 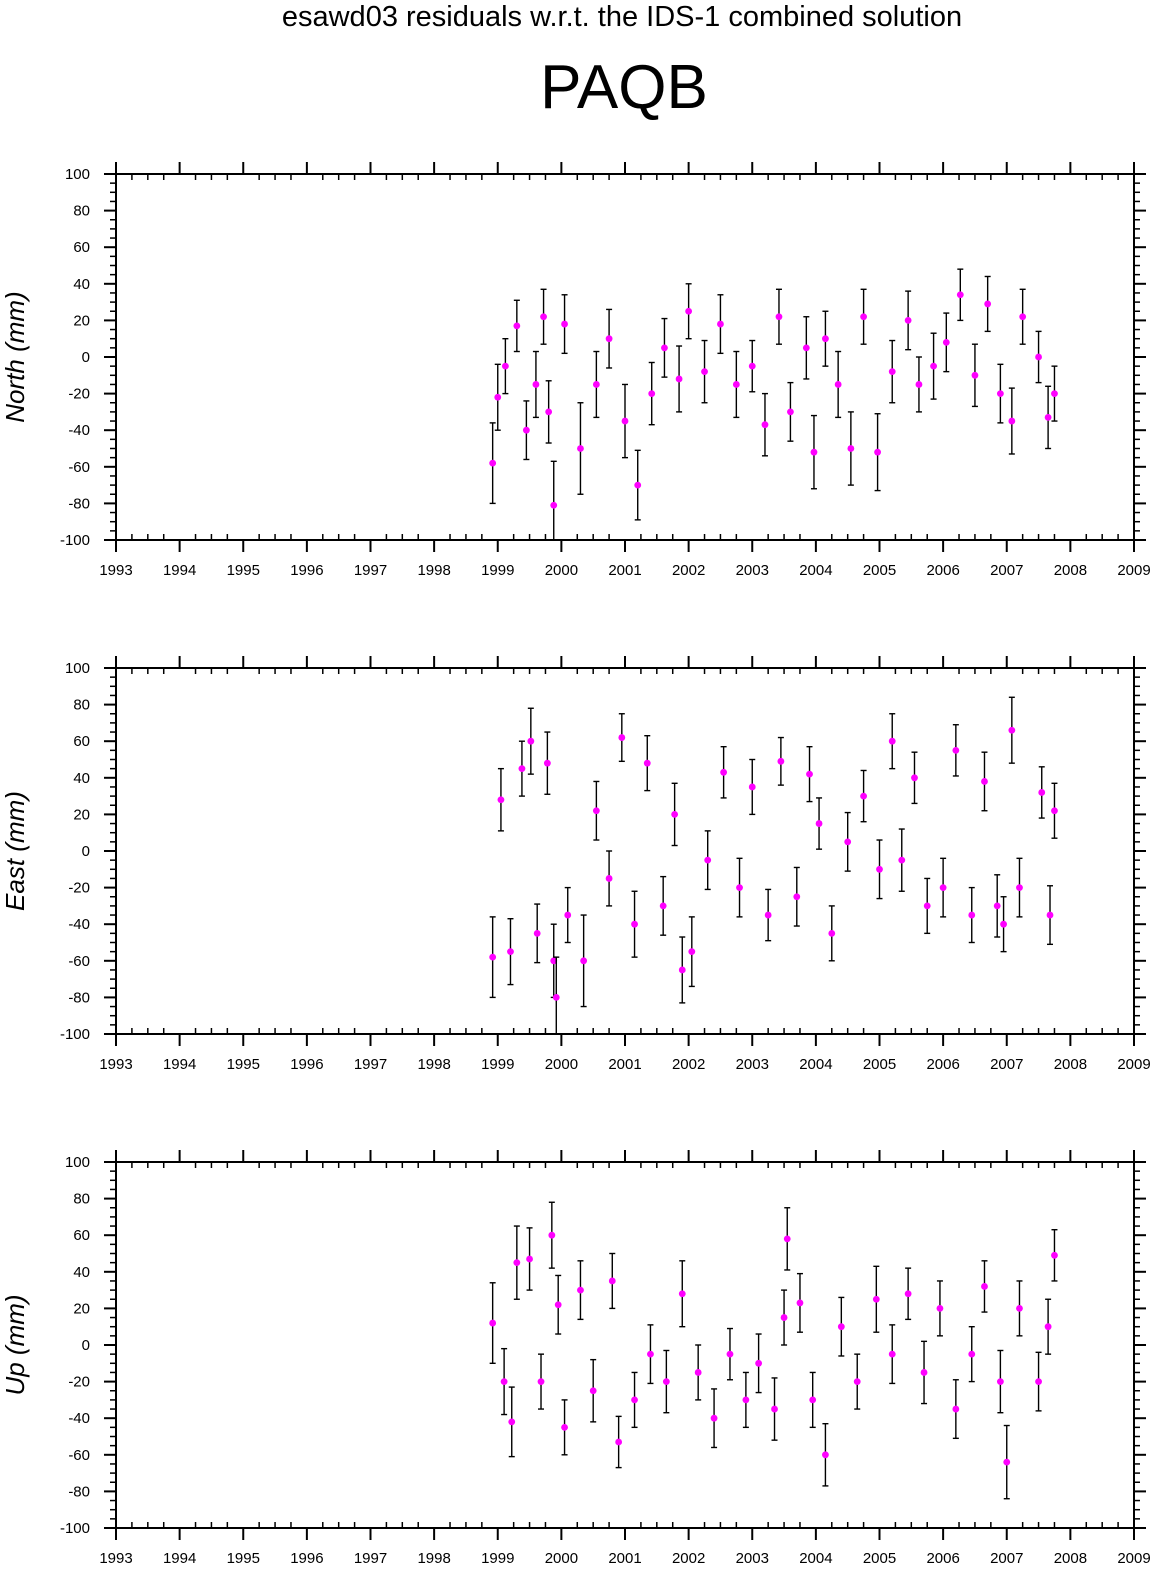 I want to click on north-ytick-label: 60, so click(x=81, y=247).